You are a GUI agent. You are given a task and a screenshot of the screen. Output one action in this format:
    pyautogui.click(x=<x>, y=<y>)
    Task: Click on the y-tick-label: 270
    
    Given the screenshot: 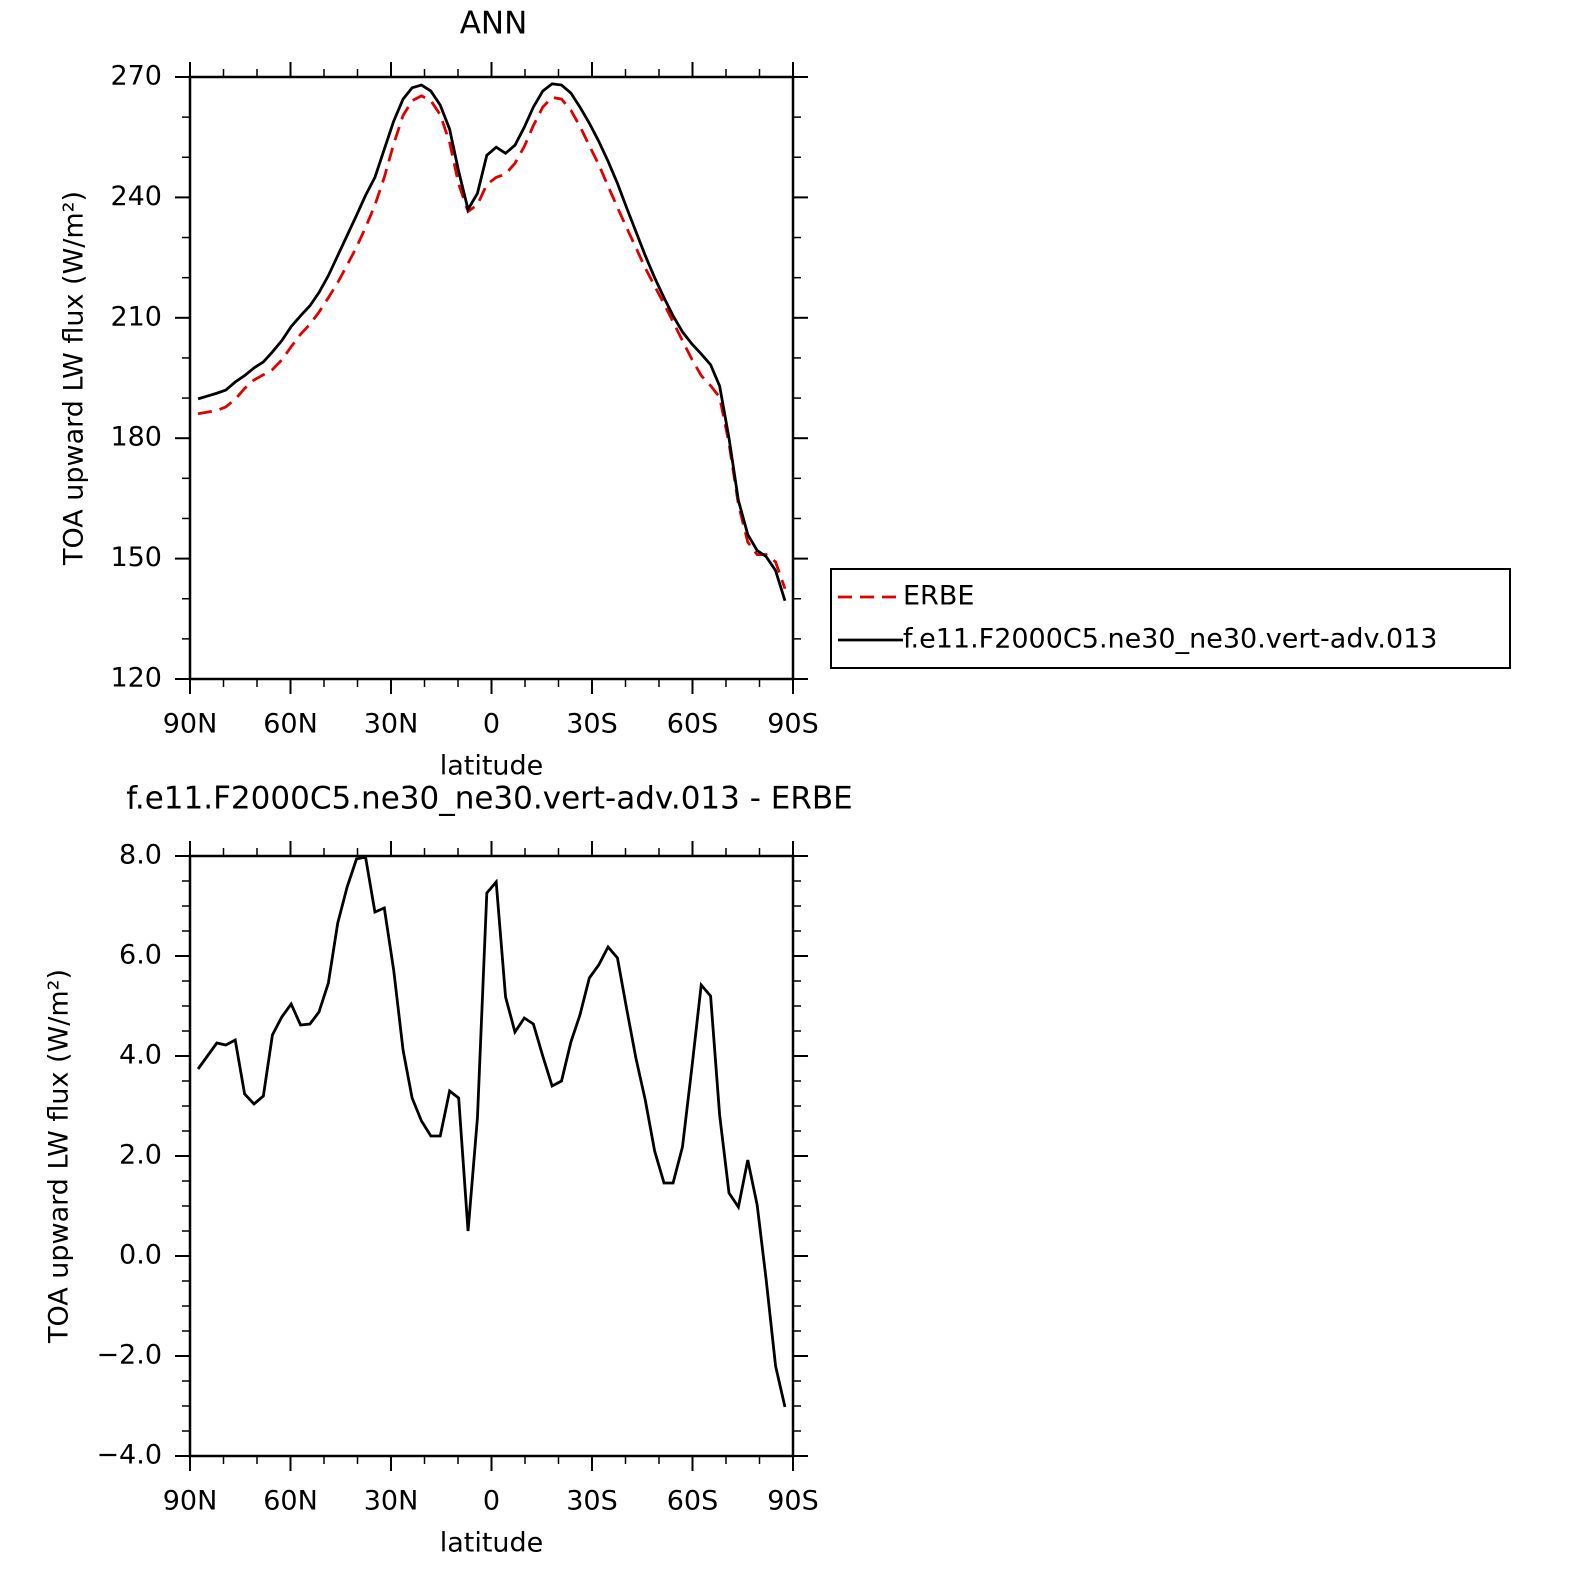 What is the action you would take?
    pyautogui.click(x=136, y=76)
    